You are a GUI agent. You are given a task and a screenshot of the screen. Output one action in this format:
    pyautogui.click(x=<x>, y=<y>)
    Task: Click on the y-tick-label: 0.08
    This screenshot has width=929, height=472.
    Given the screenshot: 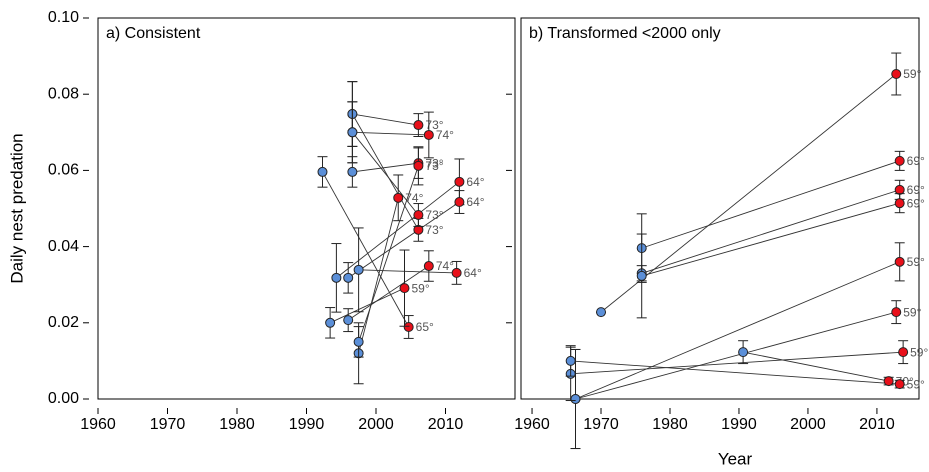 What is the action you would take?
    pyautogui.click(x=63, y=93)
    